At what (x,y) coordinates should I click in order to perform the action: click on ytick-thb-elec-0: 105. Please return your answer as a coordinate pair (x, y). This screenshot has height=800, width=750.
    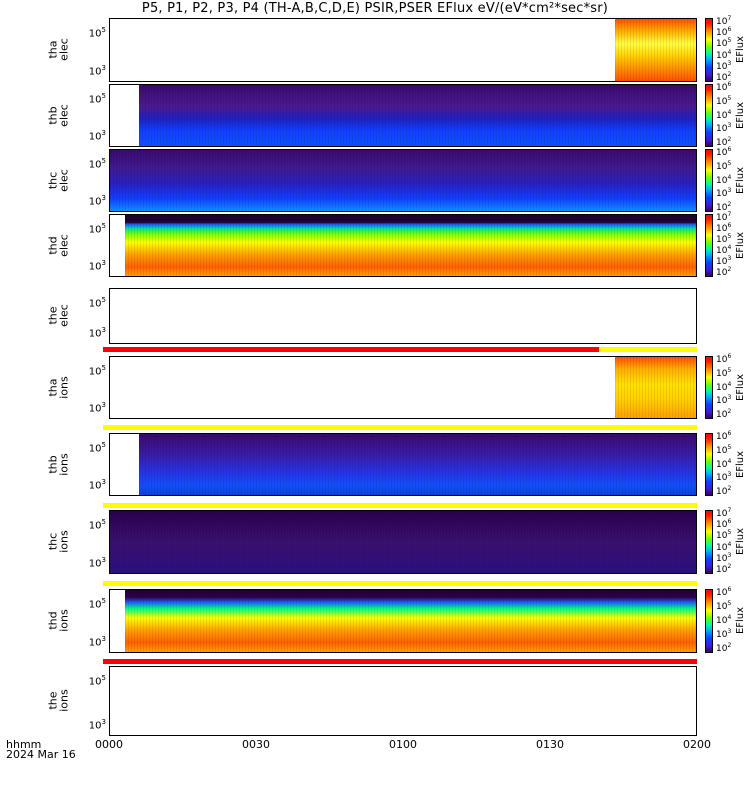
    Looking at the image, I should click on (97, 99).